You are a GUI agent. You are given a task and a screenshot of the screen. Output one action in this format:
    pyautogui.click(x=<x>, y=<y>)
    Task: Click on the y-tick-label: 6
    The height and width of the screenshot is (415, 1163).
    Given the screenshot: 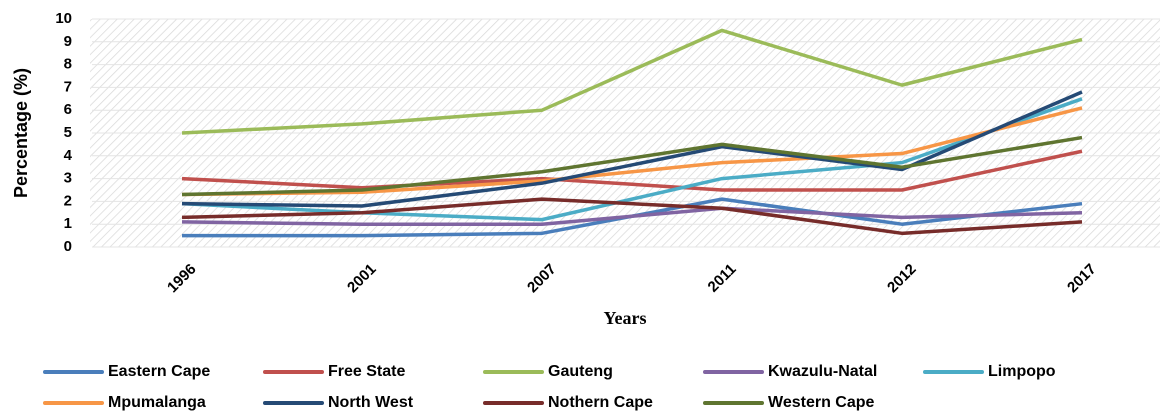 What is the action you would take?
    pyautogui.click(x=68, y=109)
    